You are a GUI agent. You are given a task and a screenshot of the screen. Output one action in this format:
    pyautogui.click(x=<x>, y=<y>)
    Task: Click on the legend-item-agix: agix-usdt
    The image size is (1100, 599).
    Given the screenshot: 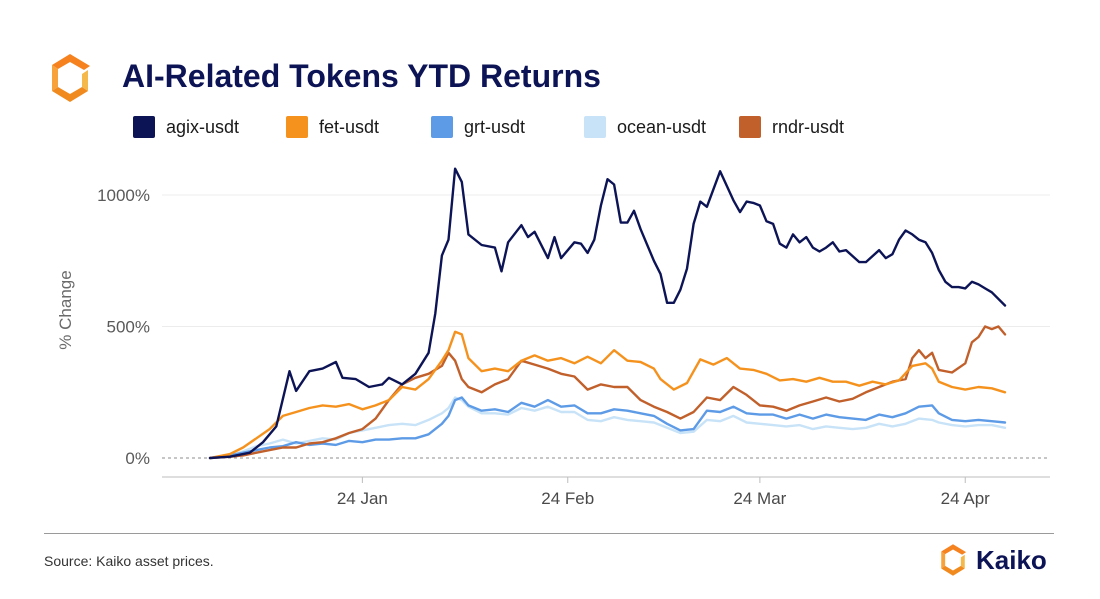 What is the action you would take?
    pyautogui.click(x=186, y=127)
    